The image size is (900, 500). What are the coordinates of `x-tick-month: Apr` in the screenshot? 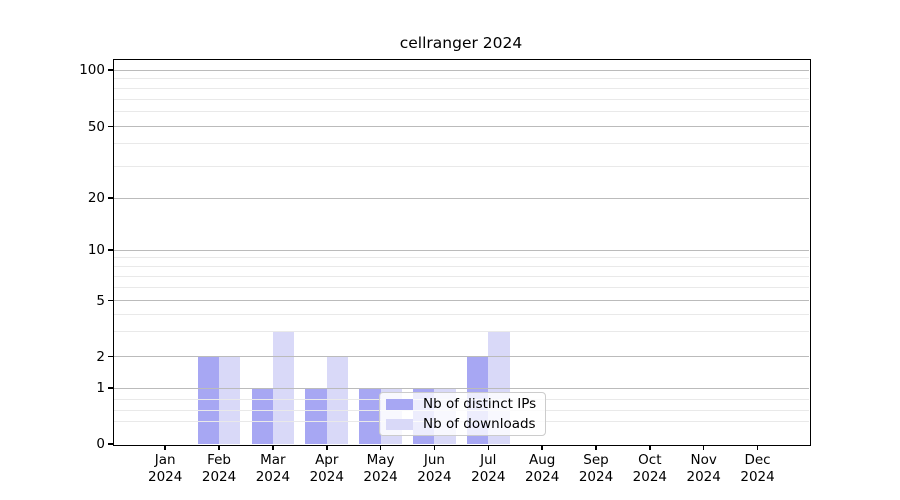 It's located at (327, 460).